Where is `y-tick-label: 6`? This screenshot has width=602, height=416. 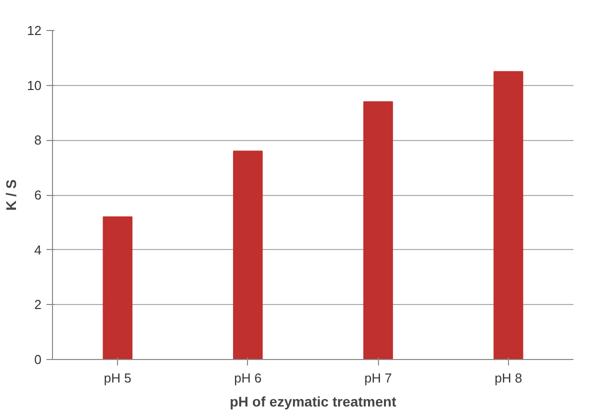
y-tick-label: 6 is located at coordinates (38, 195).